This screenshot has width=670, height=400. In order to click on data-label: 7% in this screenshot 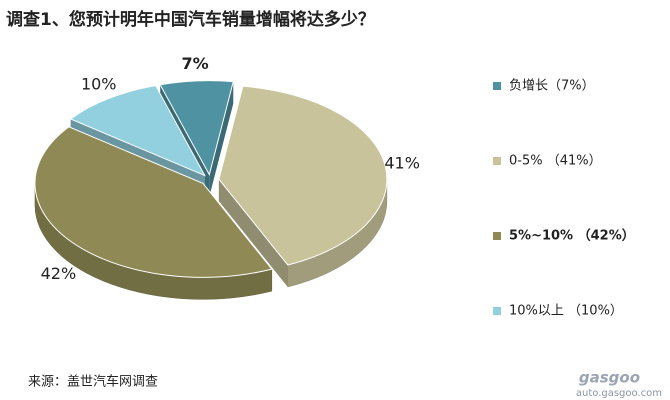, I will do `click(195, 63)`.